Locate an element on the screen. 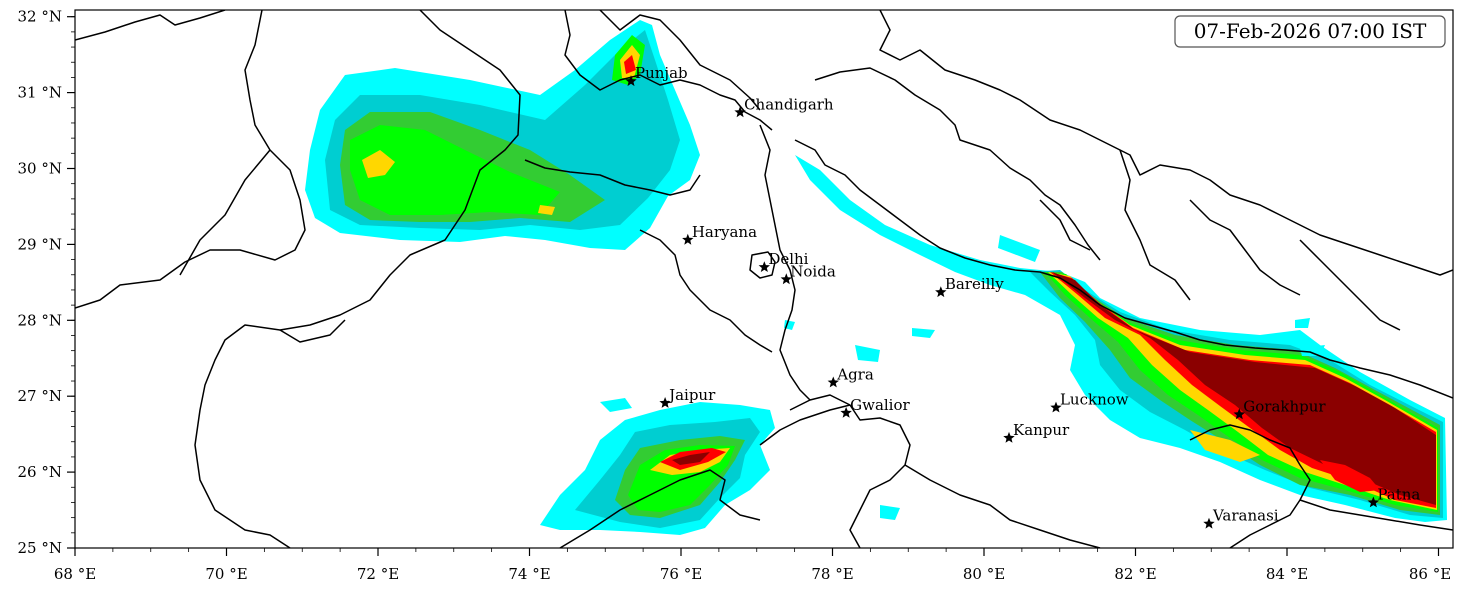 The height and width of the screenshot is (591, 1471). x-tick-label: 82 °E is located at coordinates (1135, 574).